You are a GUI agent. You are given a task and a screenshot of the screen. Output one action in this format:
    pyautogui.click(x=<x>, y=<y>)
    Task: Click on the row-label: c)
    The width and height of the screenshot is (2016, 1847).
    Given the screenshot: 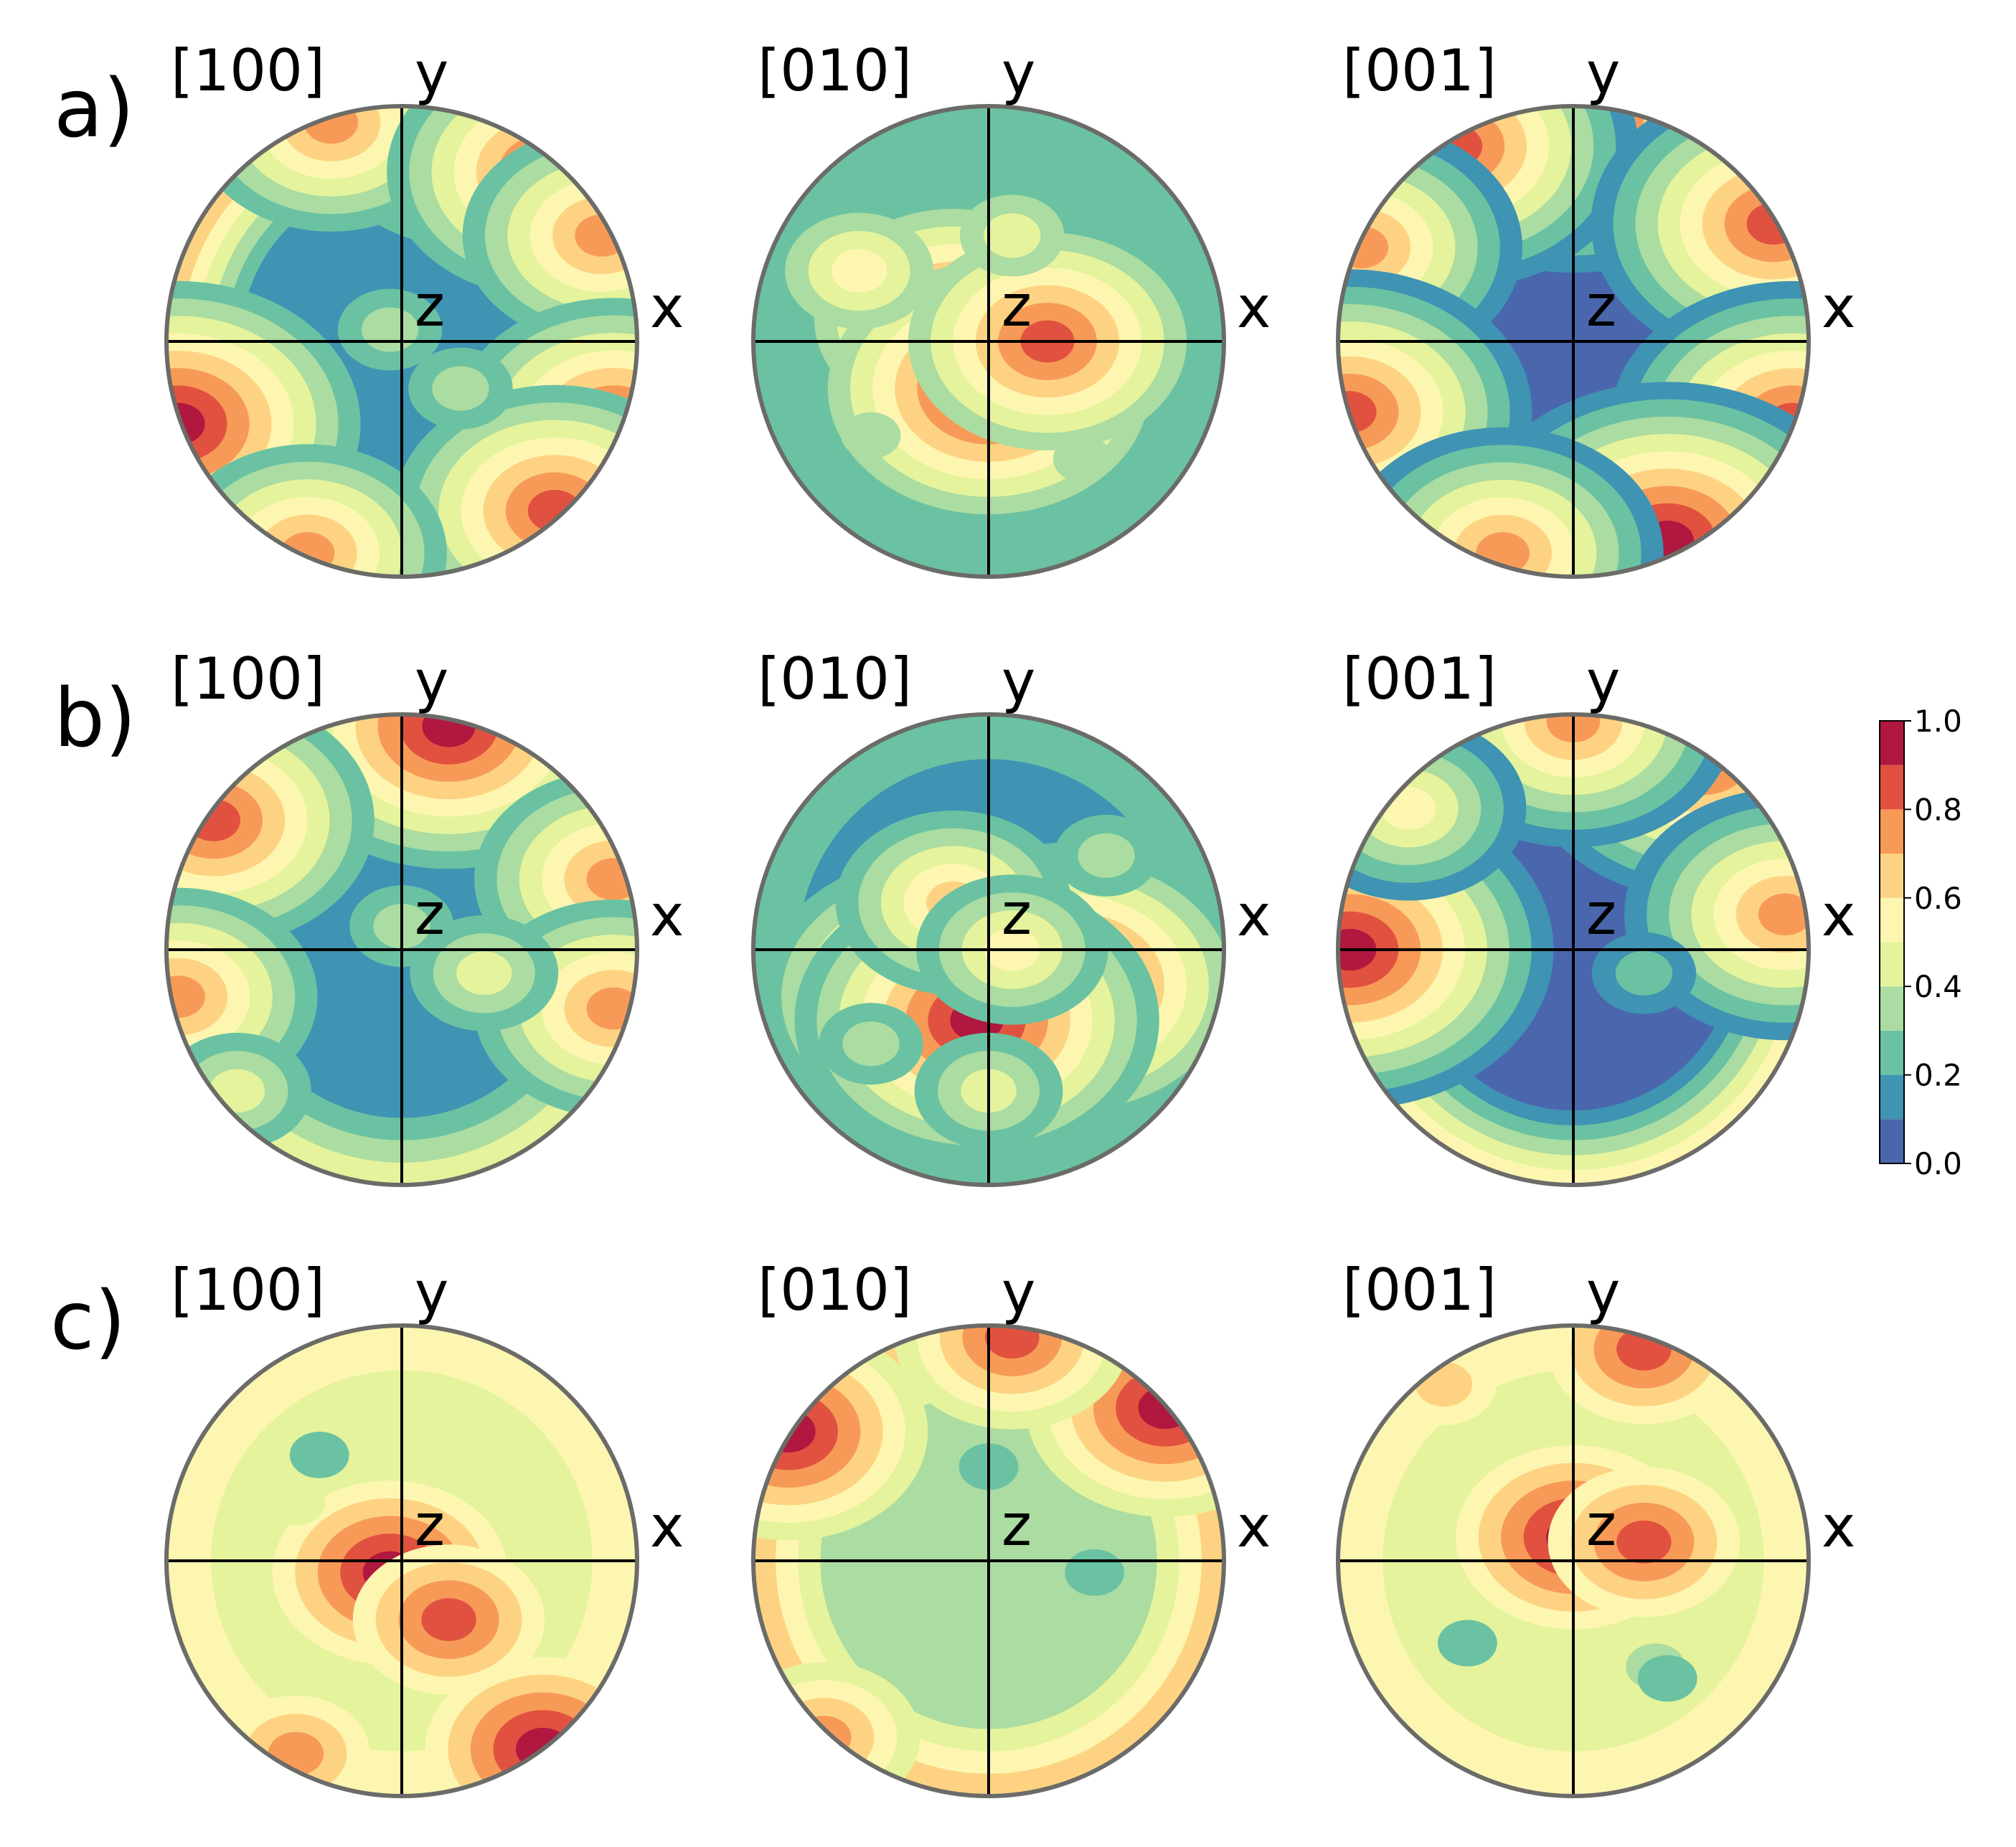 What is the action you would take?
    pyautogui.click(x=88, y=1321)
    